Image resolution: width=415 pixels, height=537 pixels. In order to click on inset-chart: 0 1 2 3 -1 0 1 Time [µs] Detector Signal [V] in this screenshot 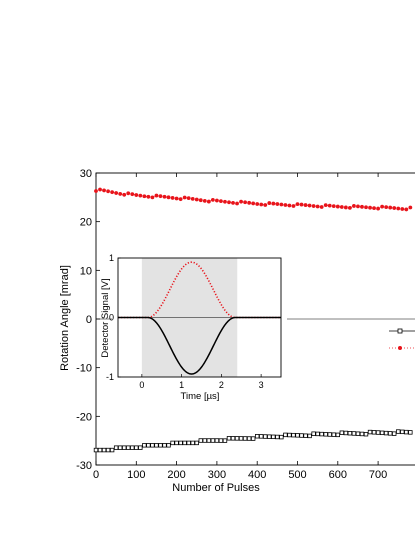, I will do `click(193, 327)`.